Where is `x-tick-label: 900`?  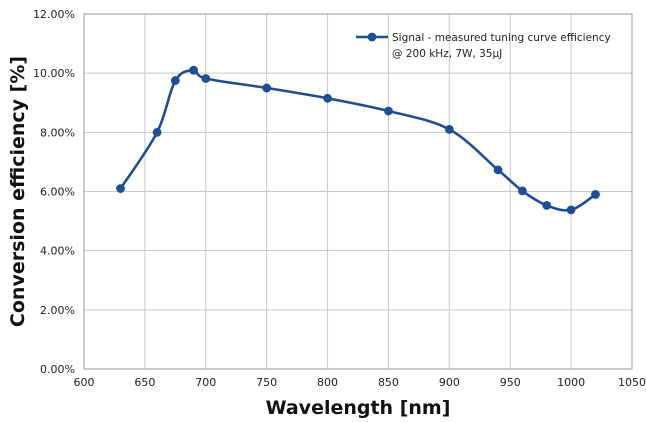 x-tick-label: 900 is located at coordinates (449, 382).